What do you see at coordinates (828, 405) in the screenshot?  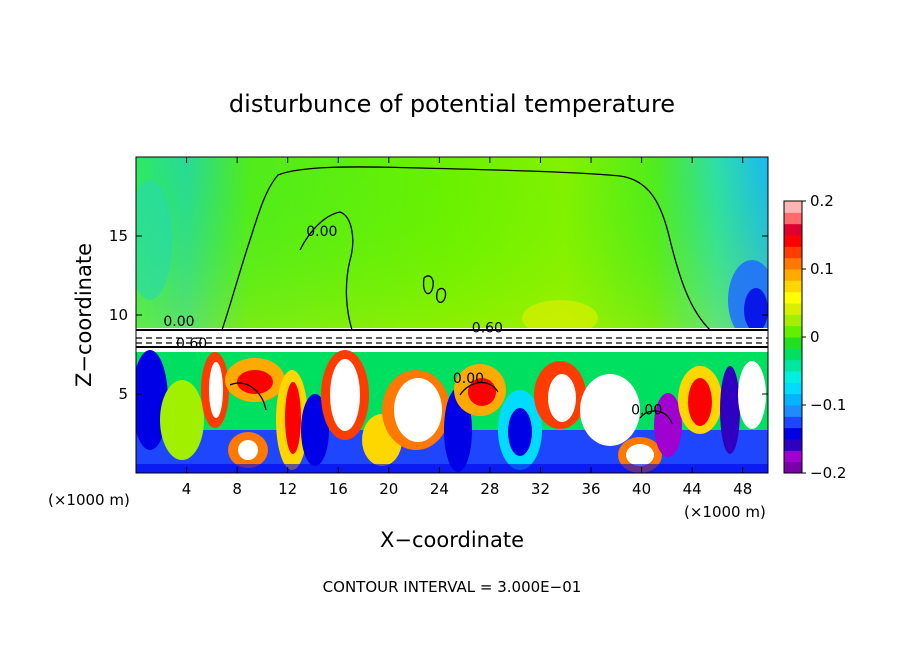 I see `colorbar-tick-label: −0.1` at bounding box center [828, 405].